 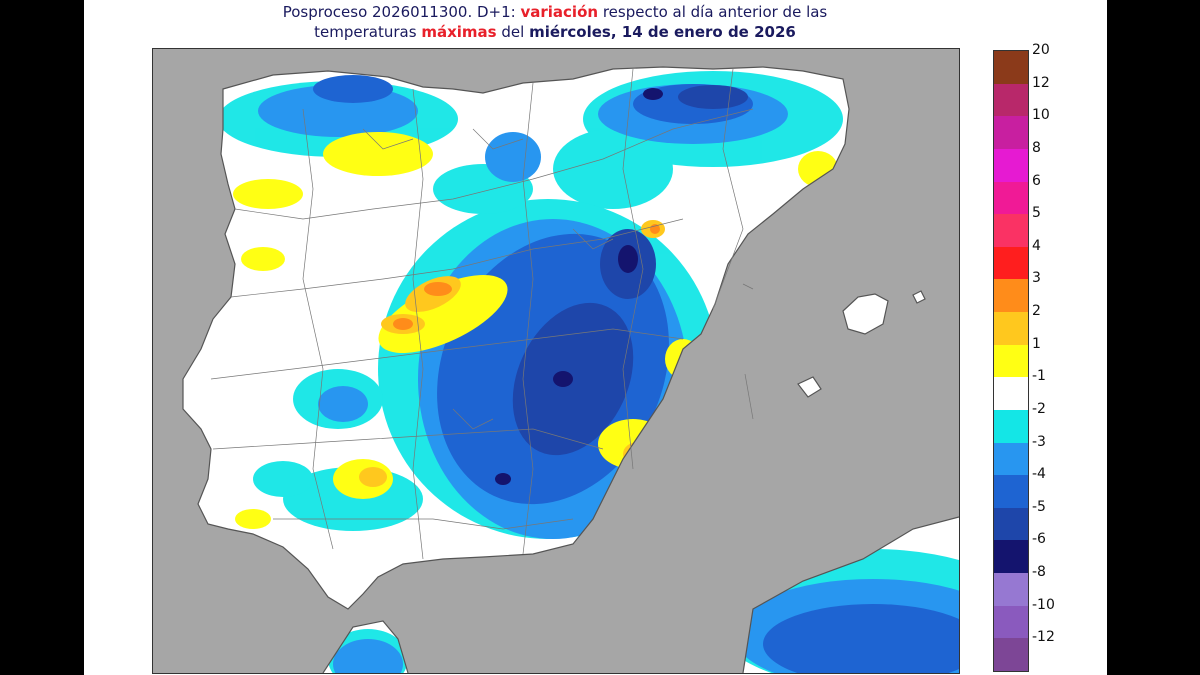 I want to click on letterbox-right, so click(x=1153, y=337).